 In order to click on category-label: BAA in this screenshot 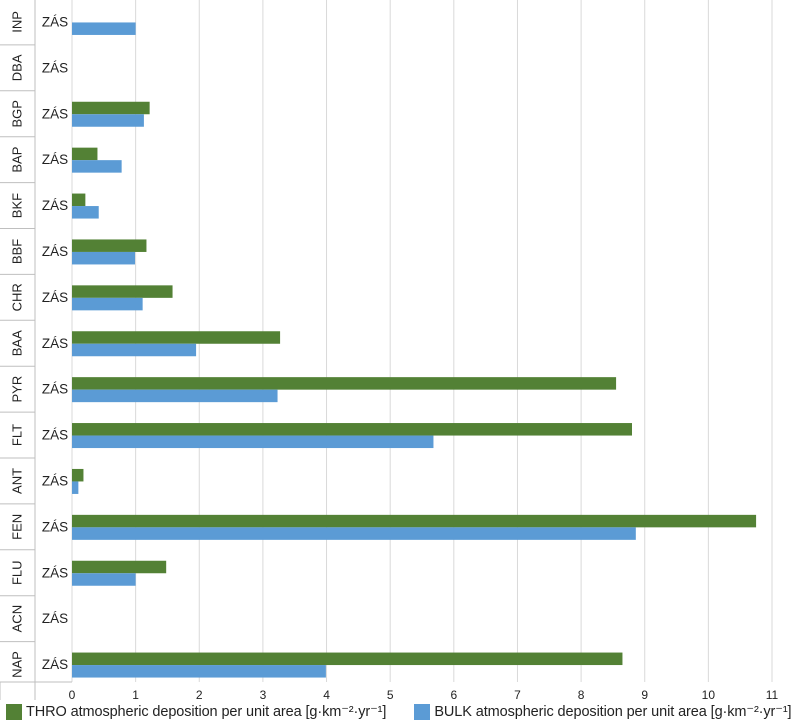, I will do `click(17, 343)`.